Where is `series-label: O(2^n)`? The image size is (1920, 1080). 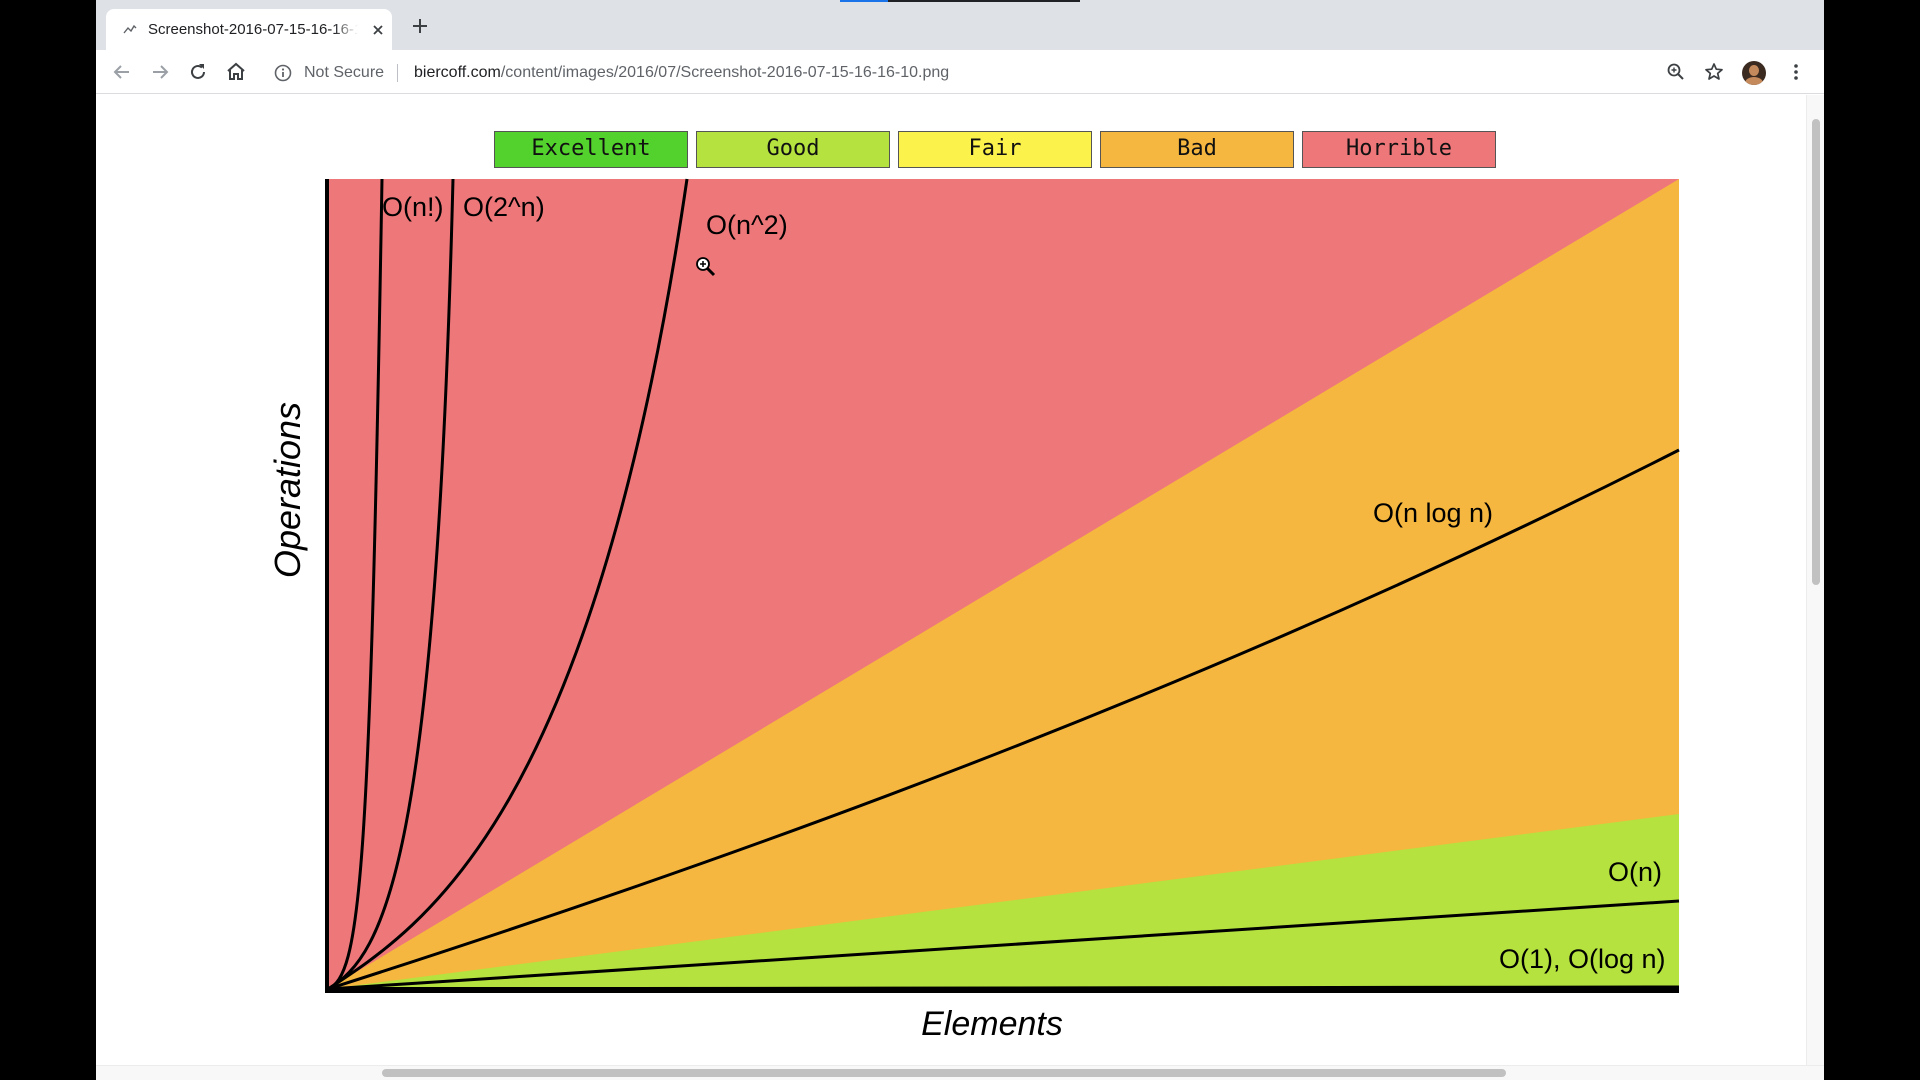
series-label: O(2^n) is located at coordinates (504, 207).